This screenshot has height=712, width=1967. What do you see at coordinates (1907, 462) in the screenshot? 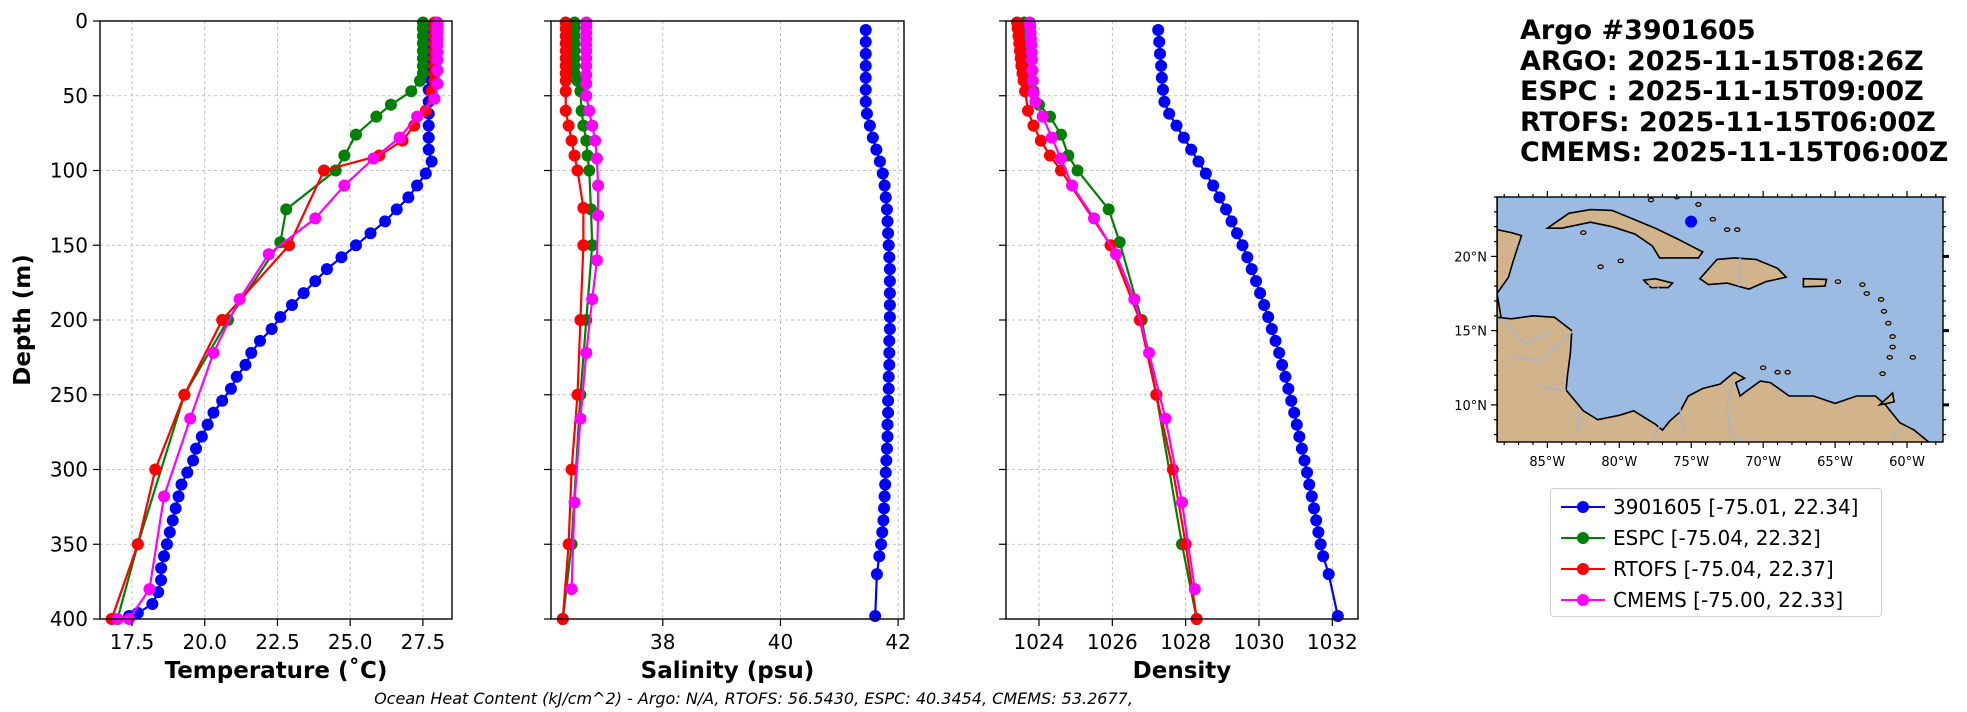
I see `map-xtick-label: 60°W` at bounding box center [1907, 462].